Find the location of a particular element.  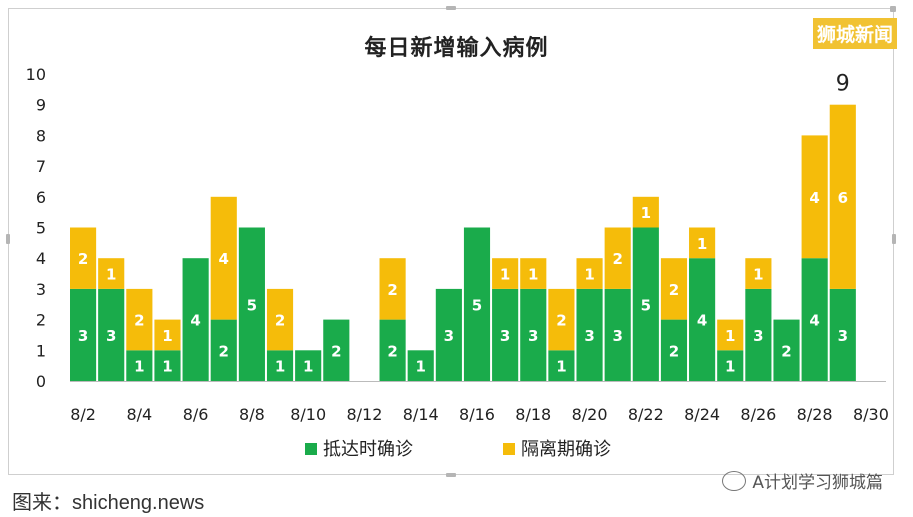

y-tick-label: 2 is located at coordinates (41, 320).